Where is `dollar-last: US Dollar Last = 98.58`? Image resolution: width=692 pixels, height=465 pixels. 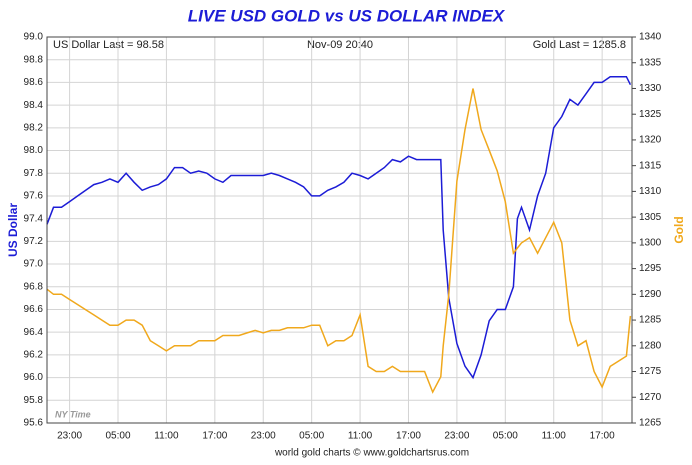 dollar-last: US Dollar Last = 98.58 is located at coordinates (108, 45).